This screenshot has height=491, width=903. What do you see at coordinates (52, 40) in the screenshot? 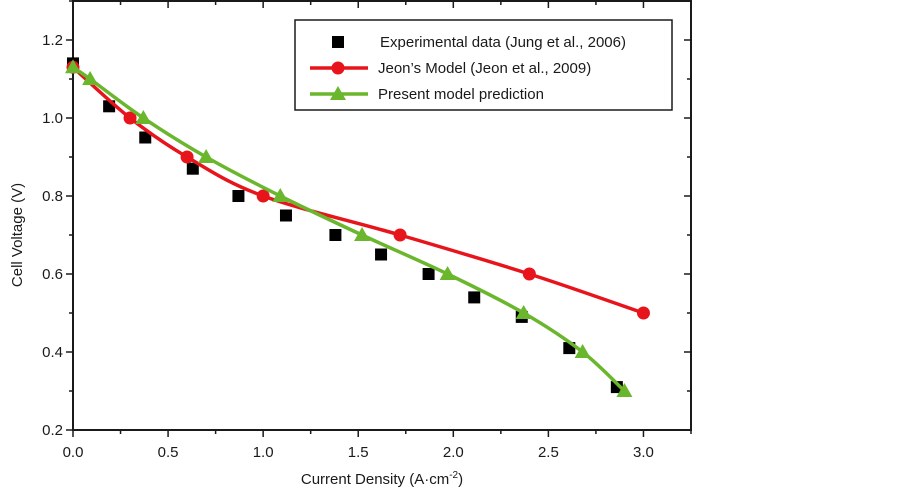
I see `y-tick-label: 1.2` at bounding box center [52, 40].